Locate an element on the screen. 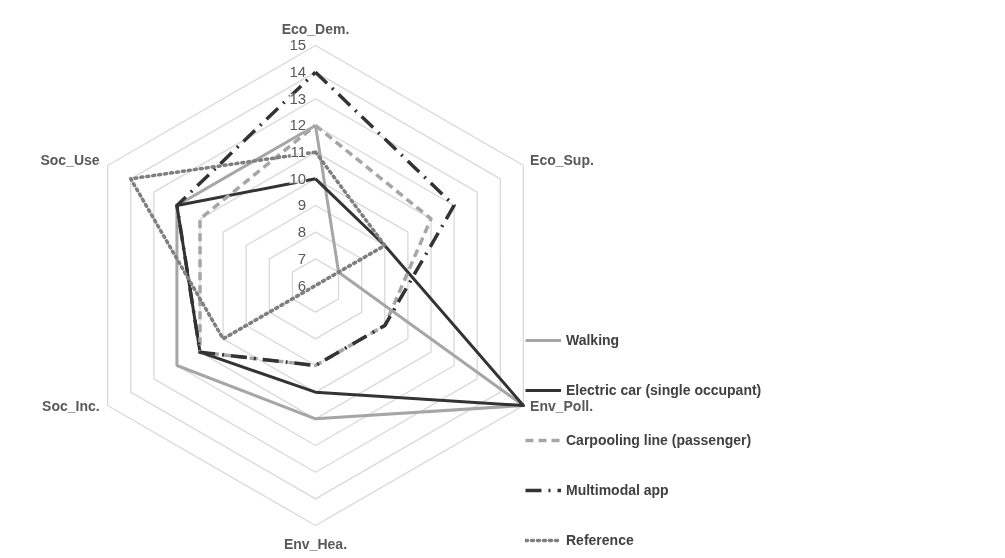 This screenshot has width=1005, height=558. spoke-label: Eco_Sup. is located at coordinates (562, 160).